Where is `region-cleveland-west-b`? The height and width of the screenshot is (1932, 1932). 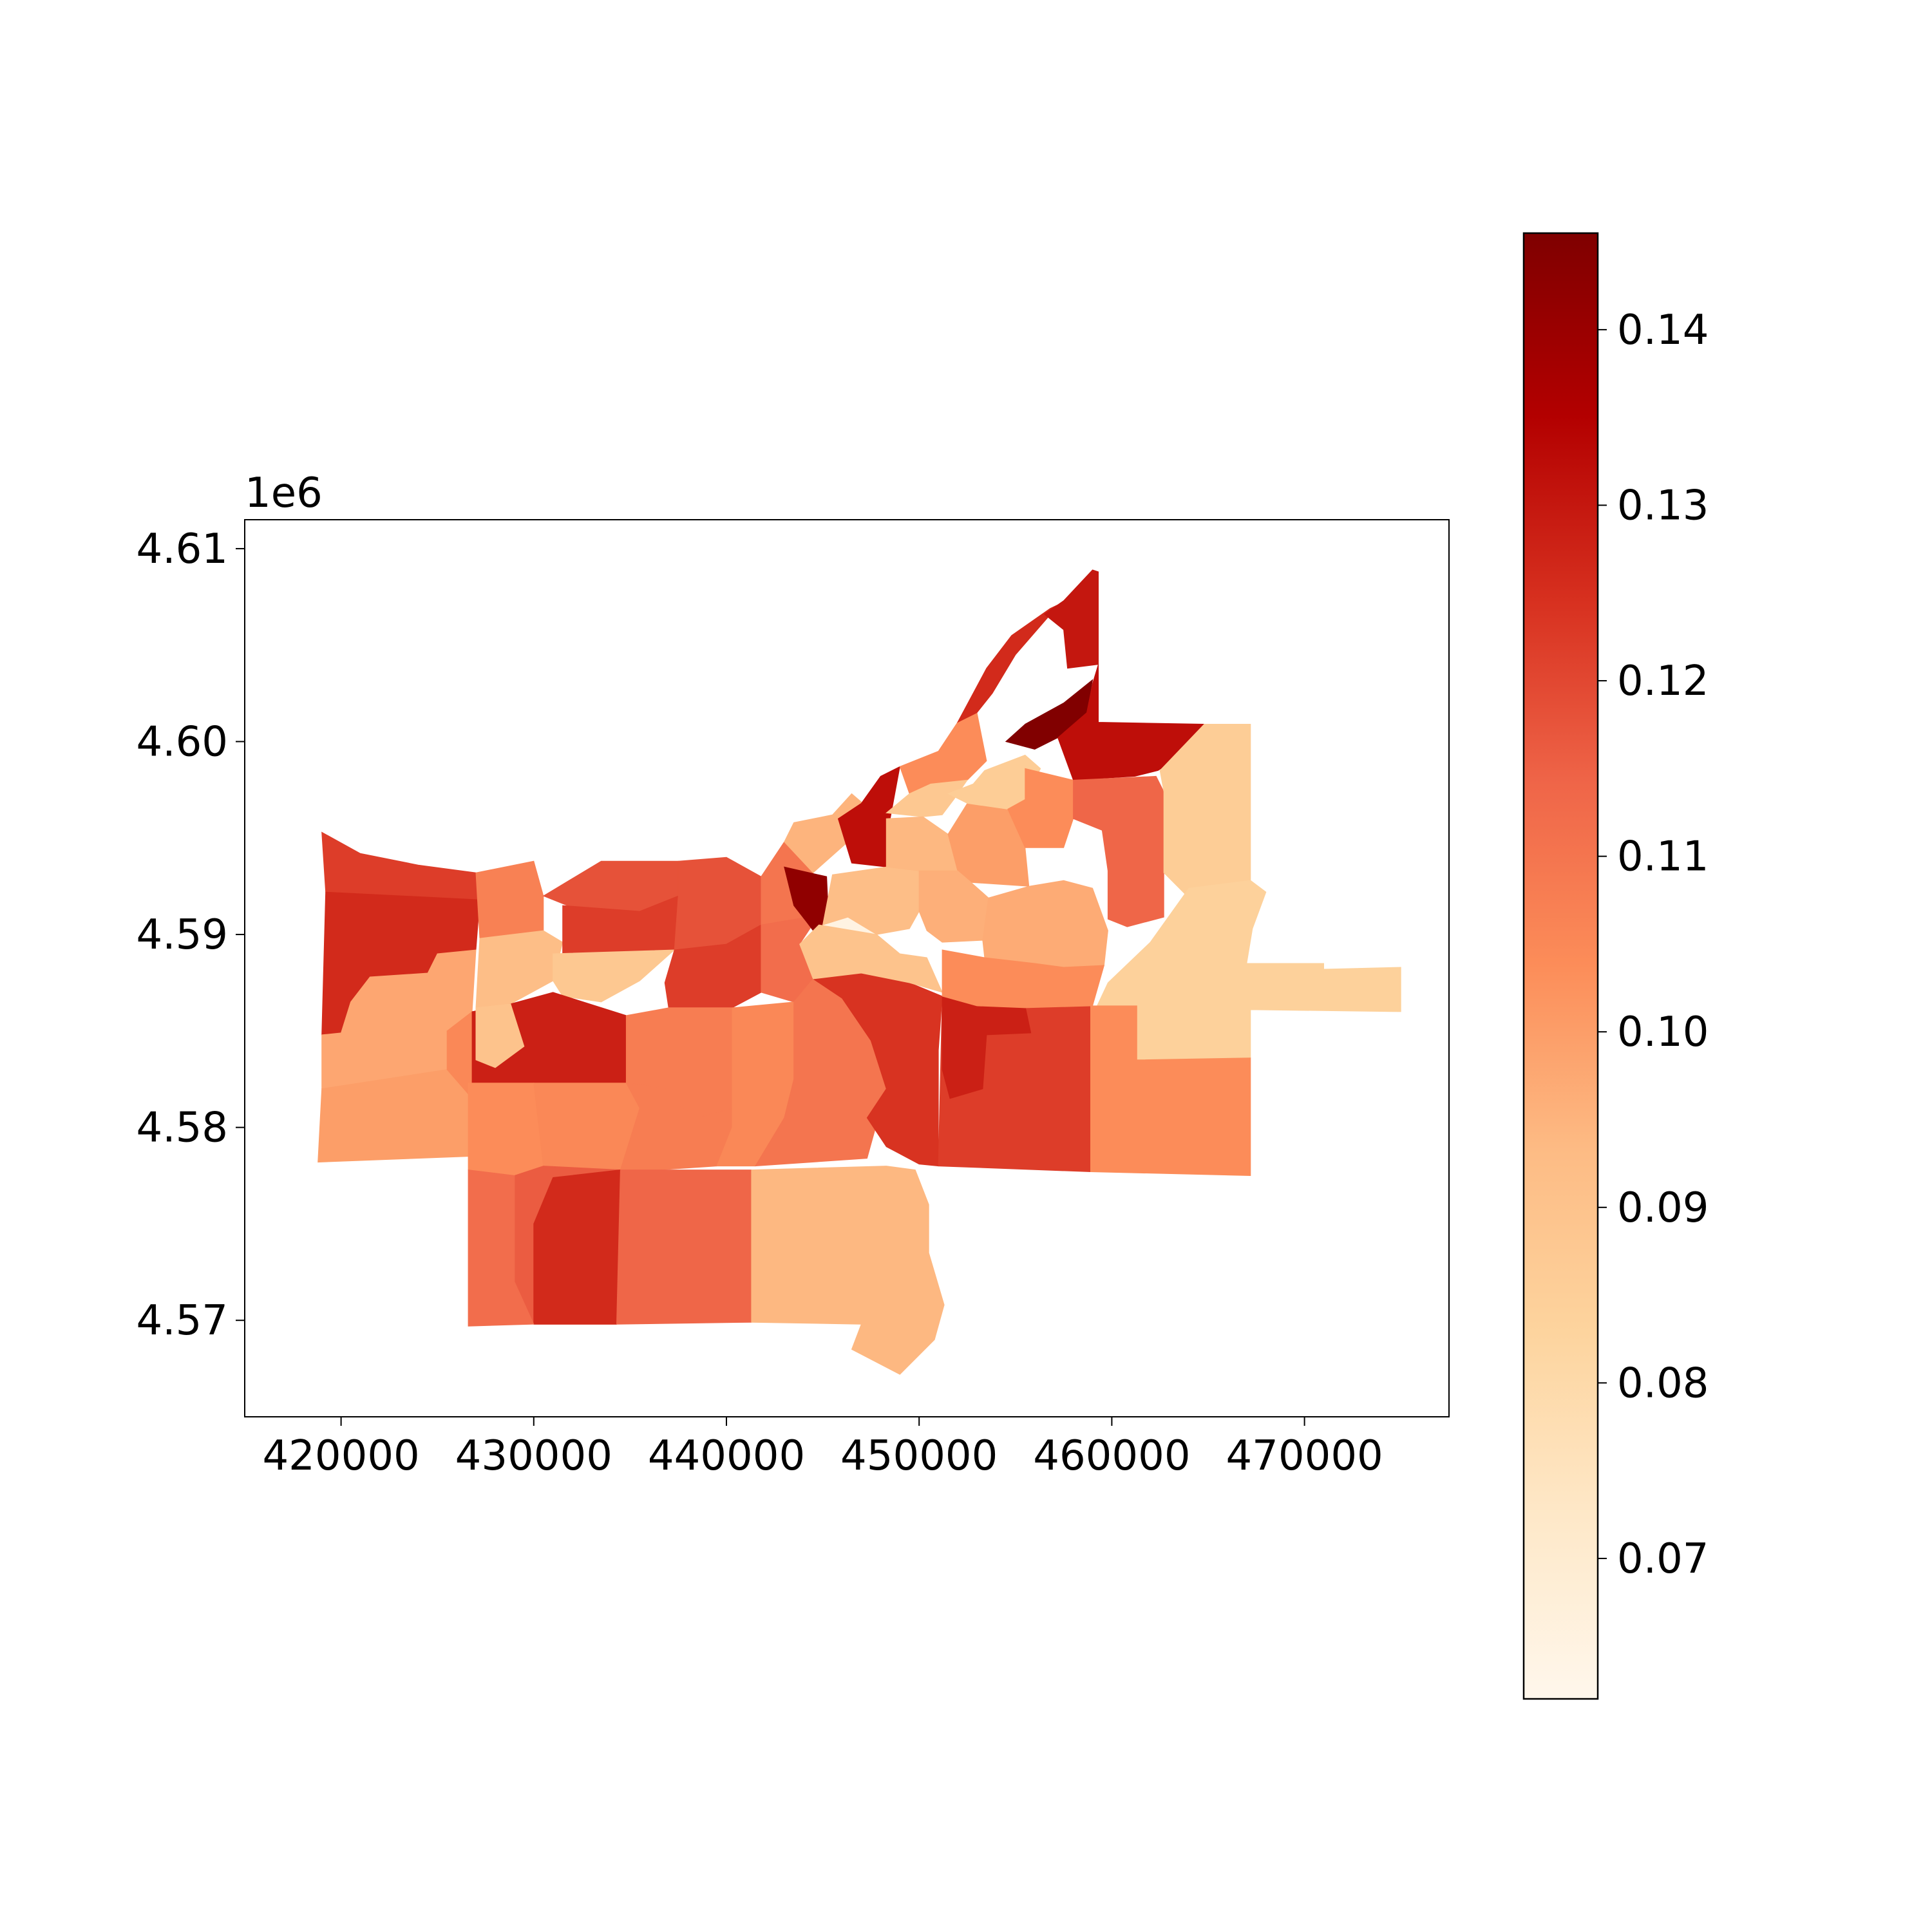
region-cleveland-west-b is located at coordinates (713, 967).